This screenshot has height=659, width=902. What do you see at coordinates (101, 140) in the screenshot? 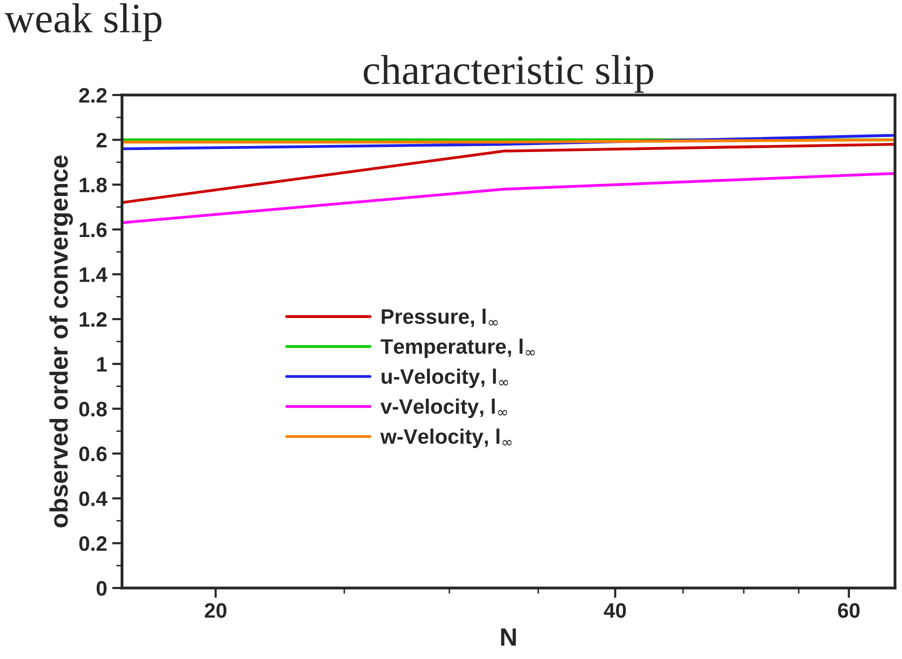
I see `y-tick-label: 2` at bounding box center [101, 140].